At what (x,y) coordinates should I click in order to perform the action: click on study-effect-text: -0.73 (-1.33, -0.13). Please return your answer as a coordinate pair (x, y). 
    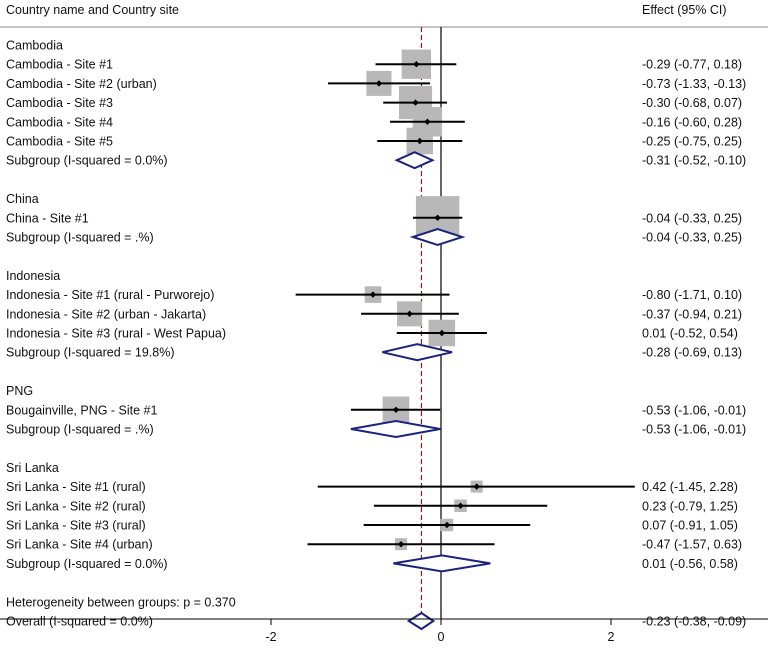
    Looking at the image, I should click on (694, 84).